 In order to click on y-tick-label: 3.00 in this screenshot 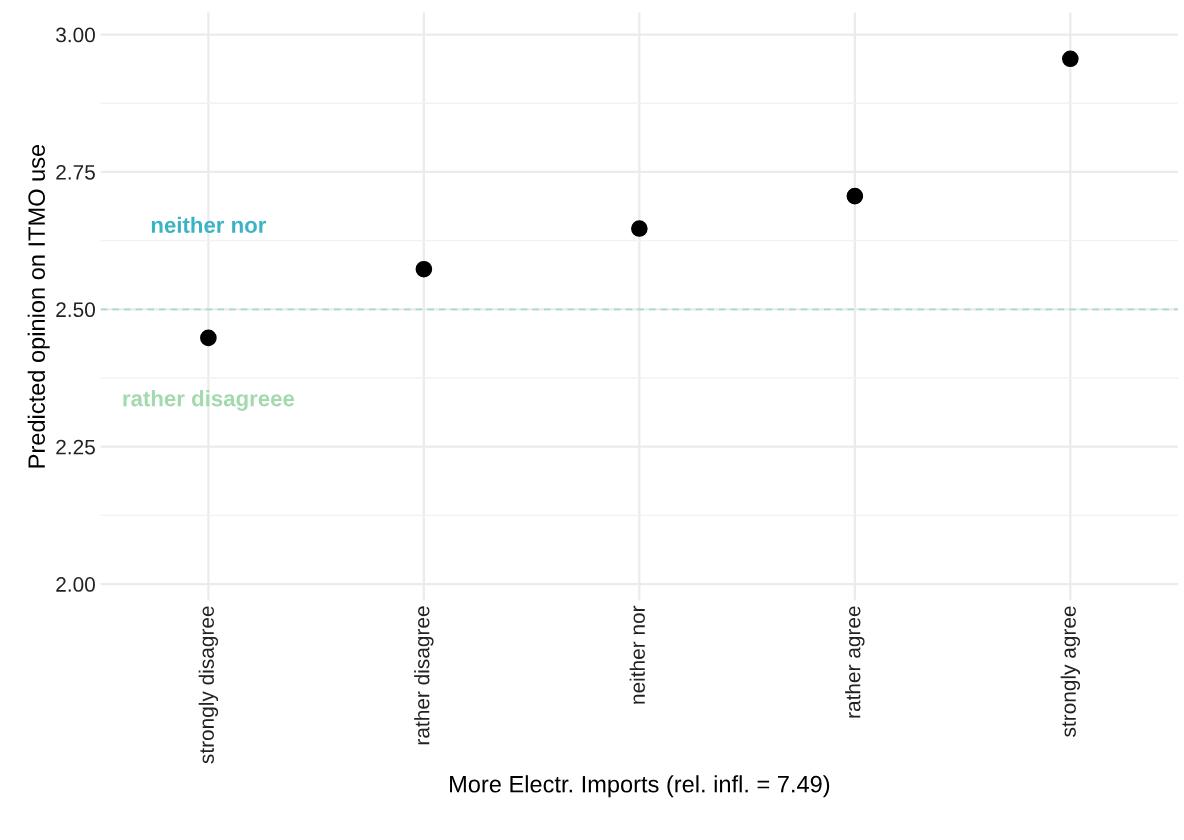, I will do `click(75, 35)`.